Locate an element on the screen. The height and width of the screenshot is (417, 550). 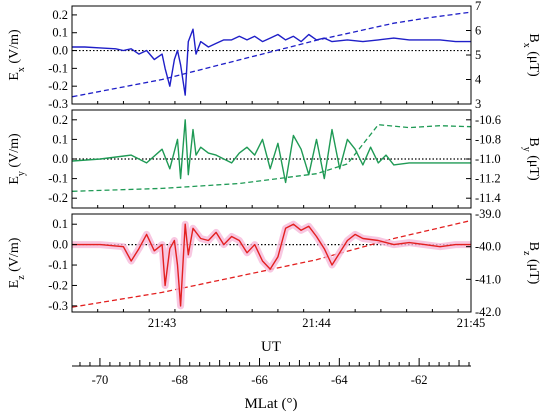
y-left-label: Ez (V/m) is located at coordinates (17, 262).